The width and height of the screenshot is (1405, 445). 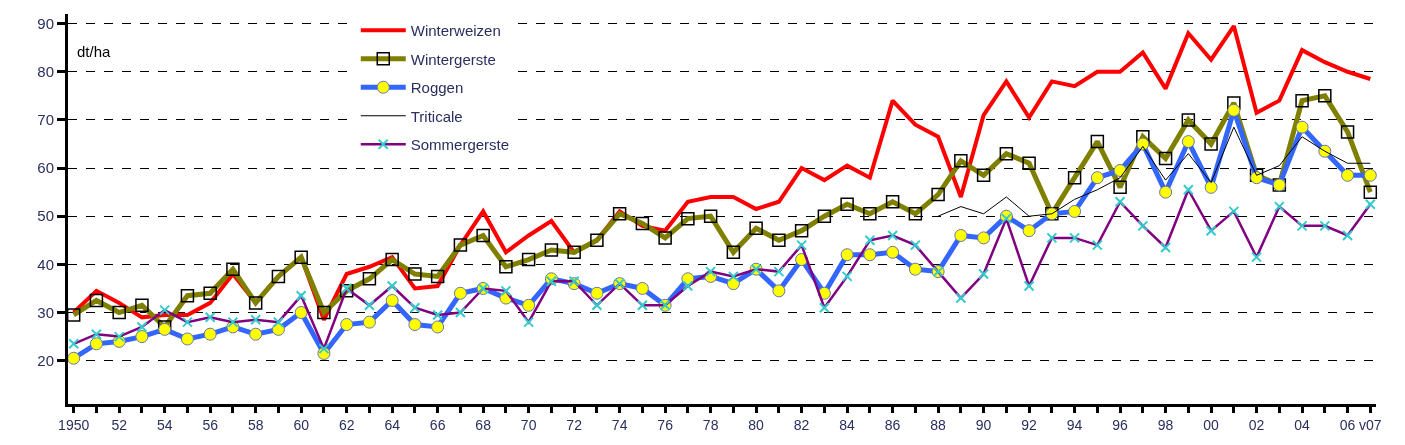 I want to click on x-tick-label: v07, so click(x=1370, y=424).